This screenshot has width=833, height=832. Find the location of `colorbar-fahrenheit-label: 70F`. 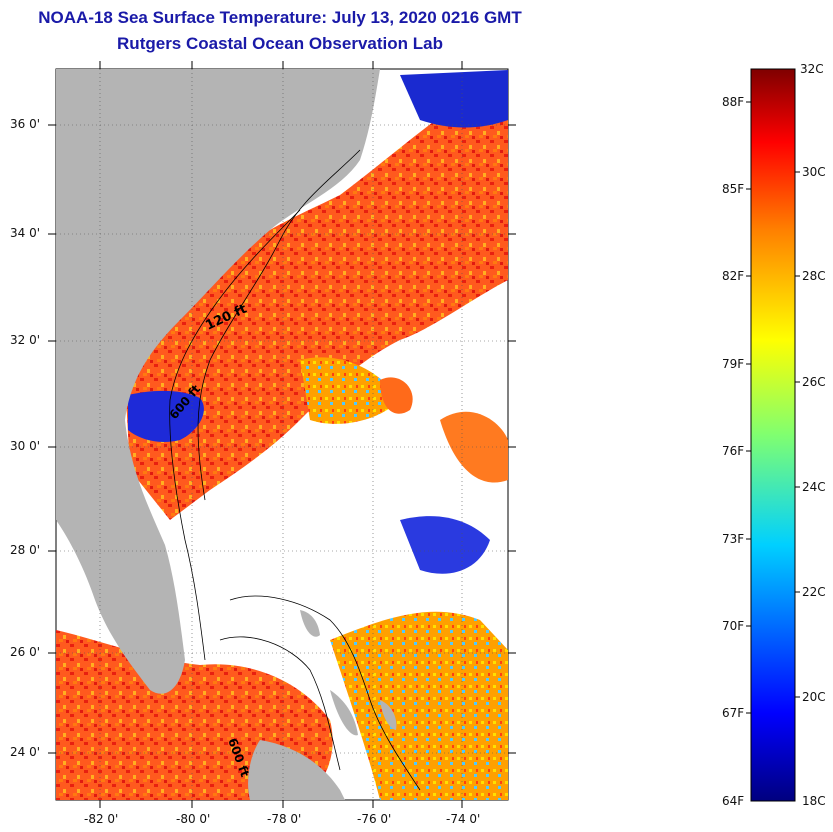

colorbar-fahrenheit-label: 70F is located at coordinates (733, 626).